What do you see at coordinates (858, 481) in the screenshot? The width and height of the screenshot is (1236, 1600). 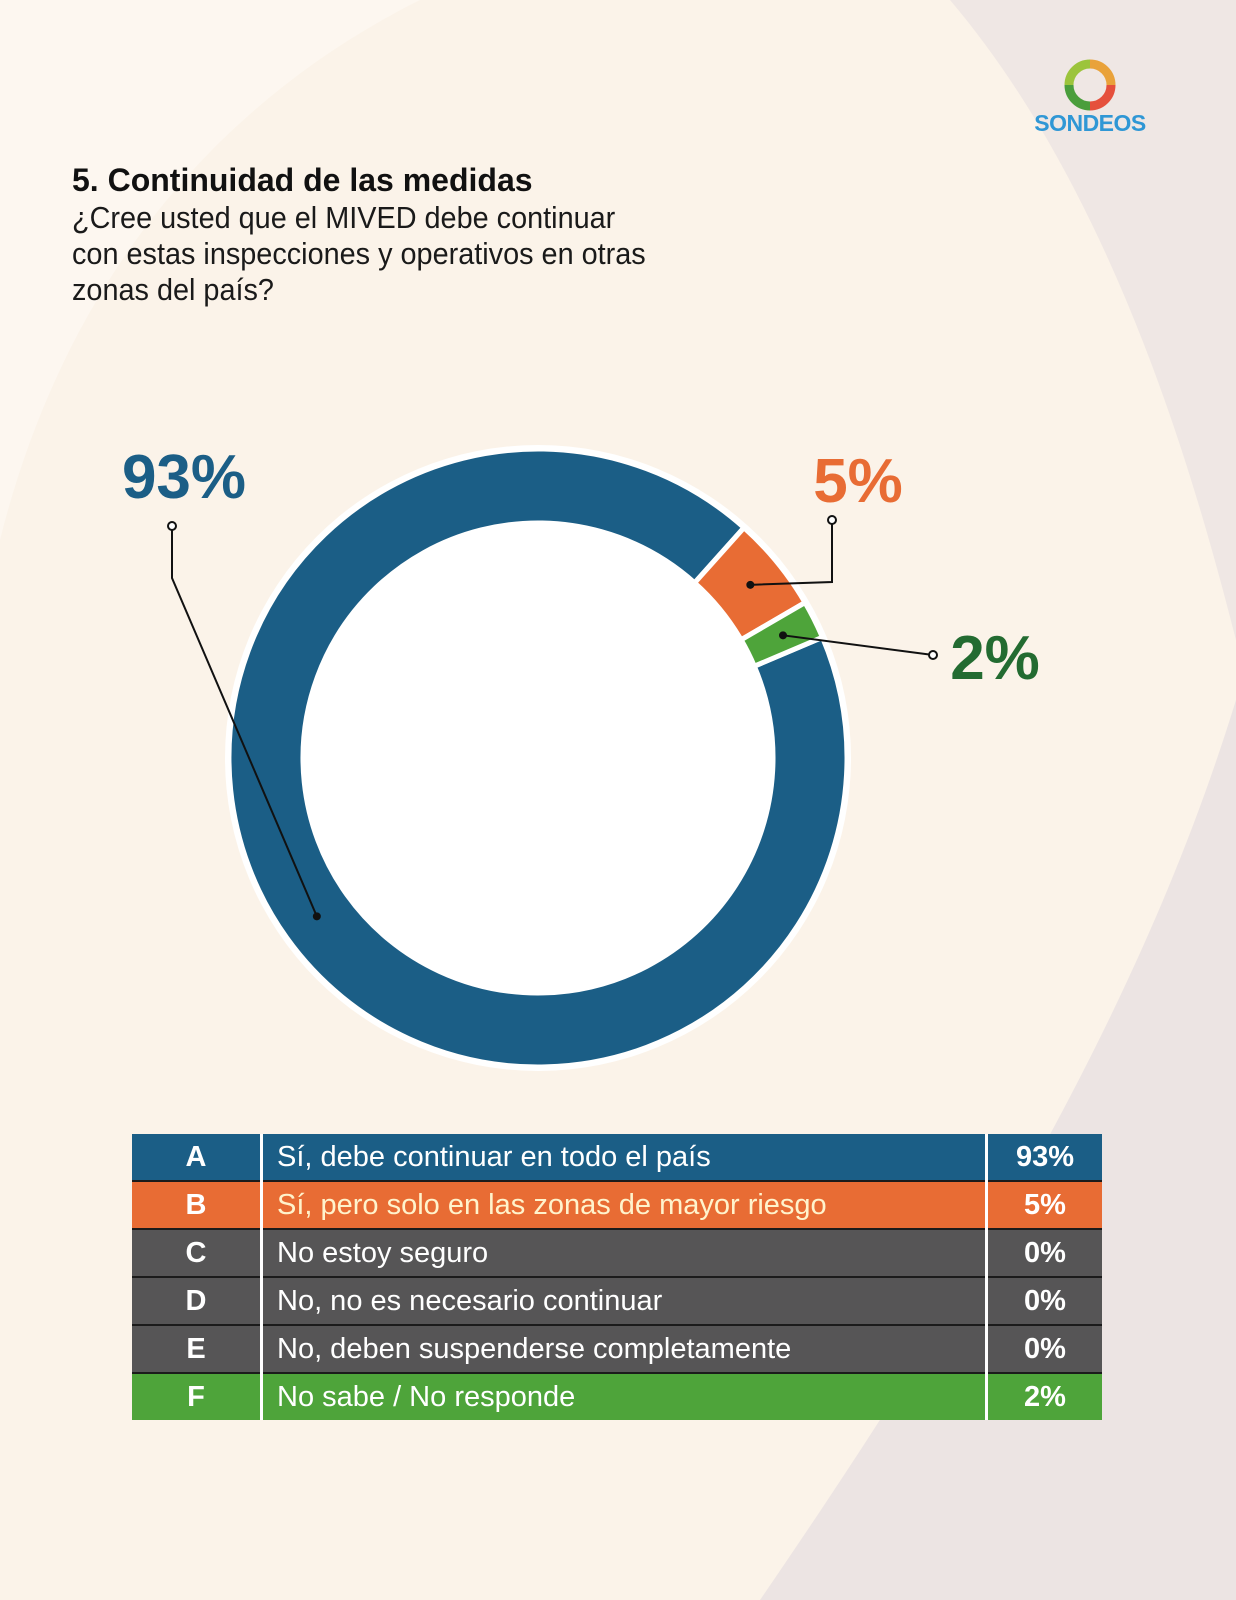 I see `data-label-2: 5%` at bounding box center [858, 481].